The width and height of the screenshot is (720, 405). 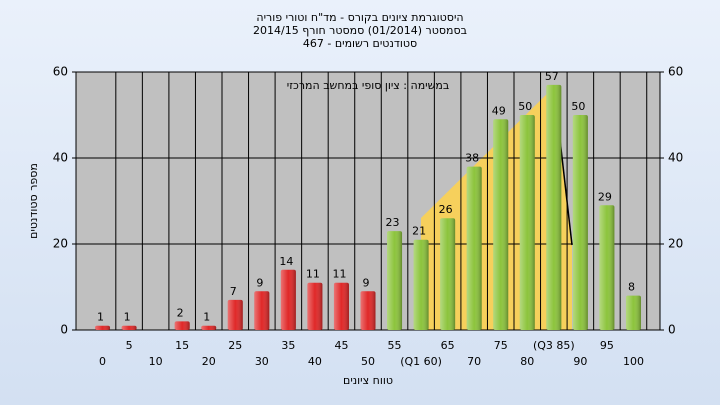 I want to click on data-label: 38, so click(x=472, y=158).